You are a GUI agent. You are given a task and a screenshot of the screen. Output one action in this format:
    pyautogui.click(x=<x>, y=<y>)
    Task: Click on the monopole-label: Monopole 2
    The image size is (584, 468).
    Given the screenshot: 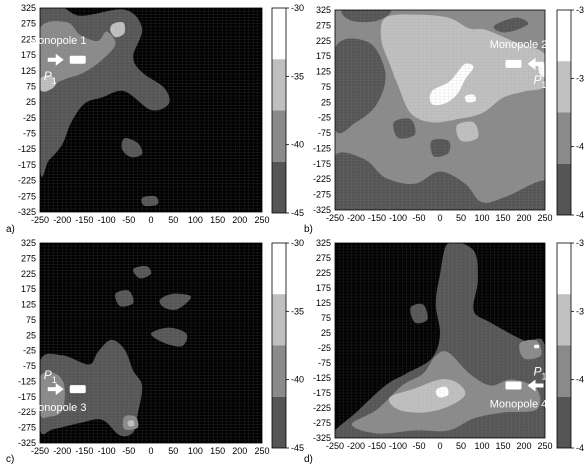 What is the action you would take?
    pyautogui.click(x=519, y=45)
    